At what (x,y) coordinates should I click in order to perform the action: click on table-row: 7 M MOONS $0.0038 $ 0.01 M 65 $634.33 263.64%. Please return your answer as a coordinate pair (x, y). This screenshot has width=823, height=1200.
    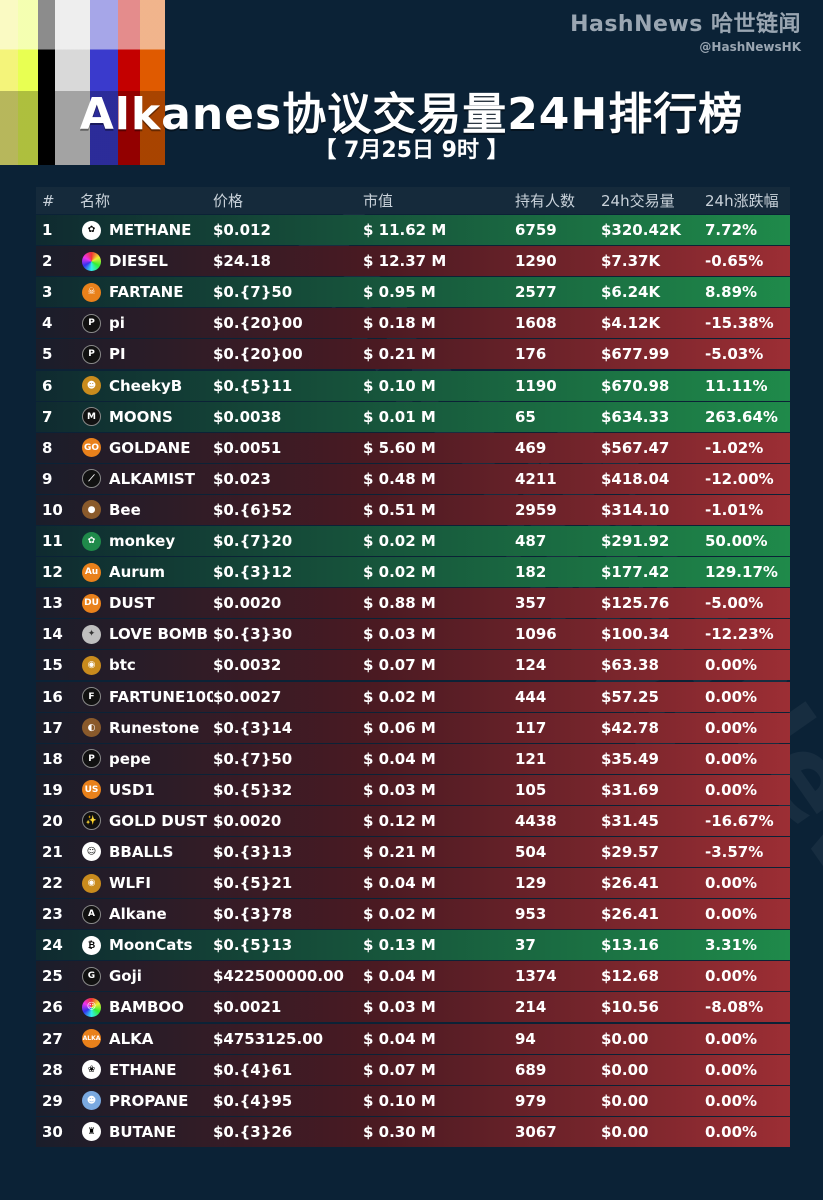
    Looking at the image, I should click on (413, 416).